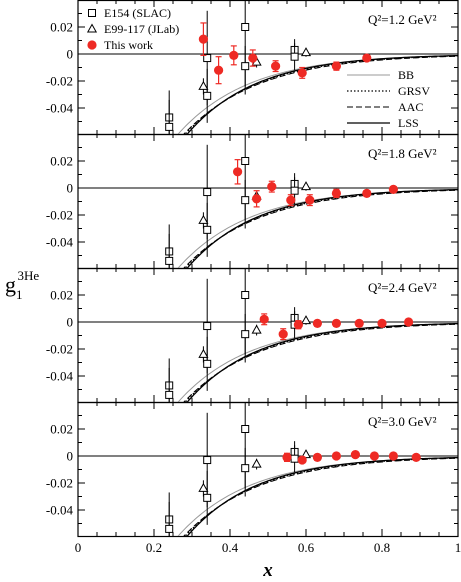 The image size is (461, 582). I want to click on legend-label: BB, so click(406, 75).